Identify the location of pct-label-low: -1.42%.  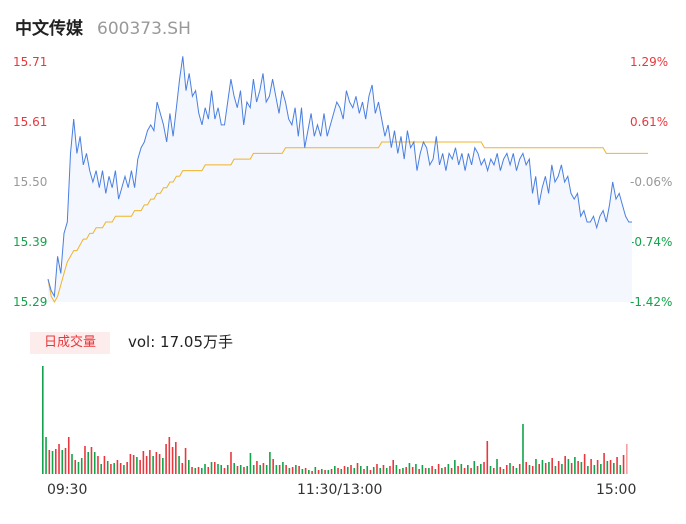
(651, 302).